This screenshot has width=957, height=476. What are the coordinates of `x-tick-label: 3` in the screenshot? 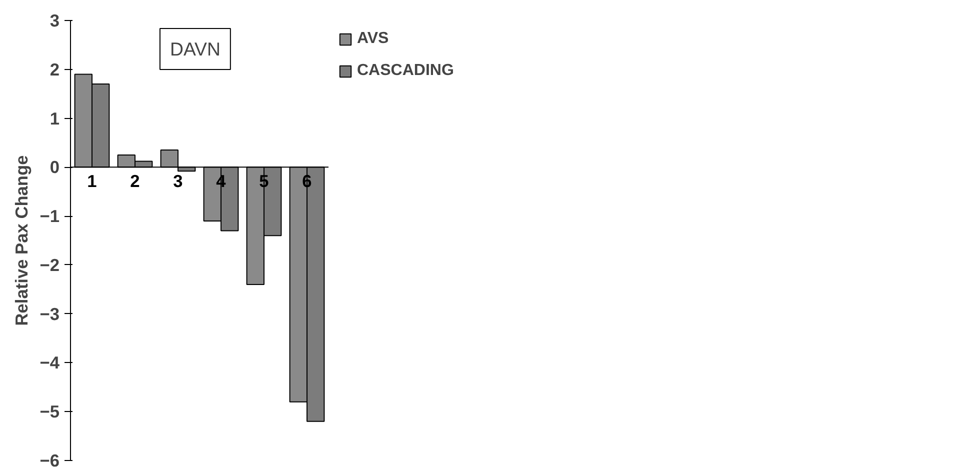 It's located at (178, 181).